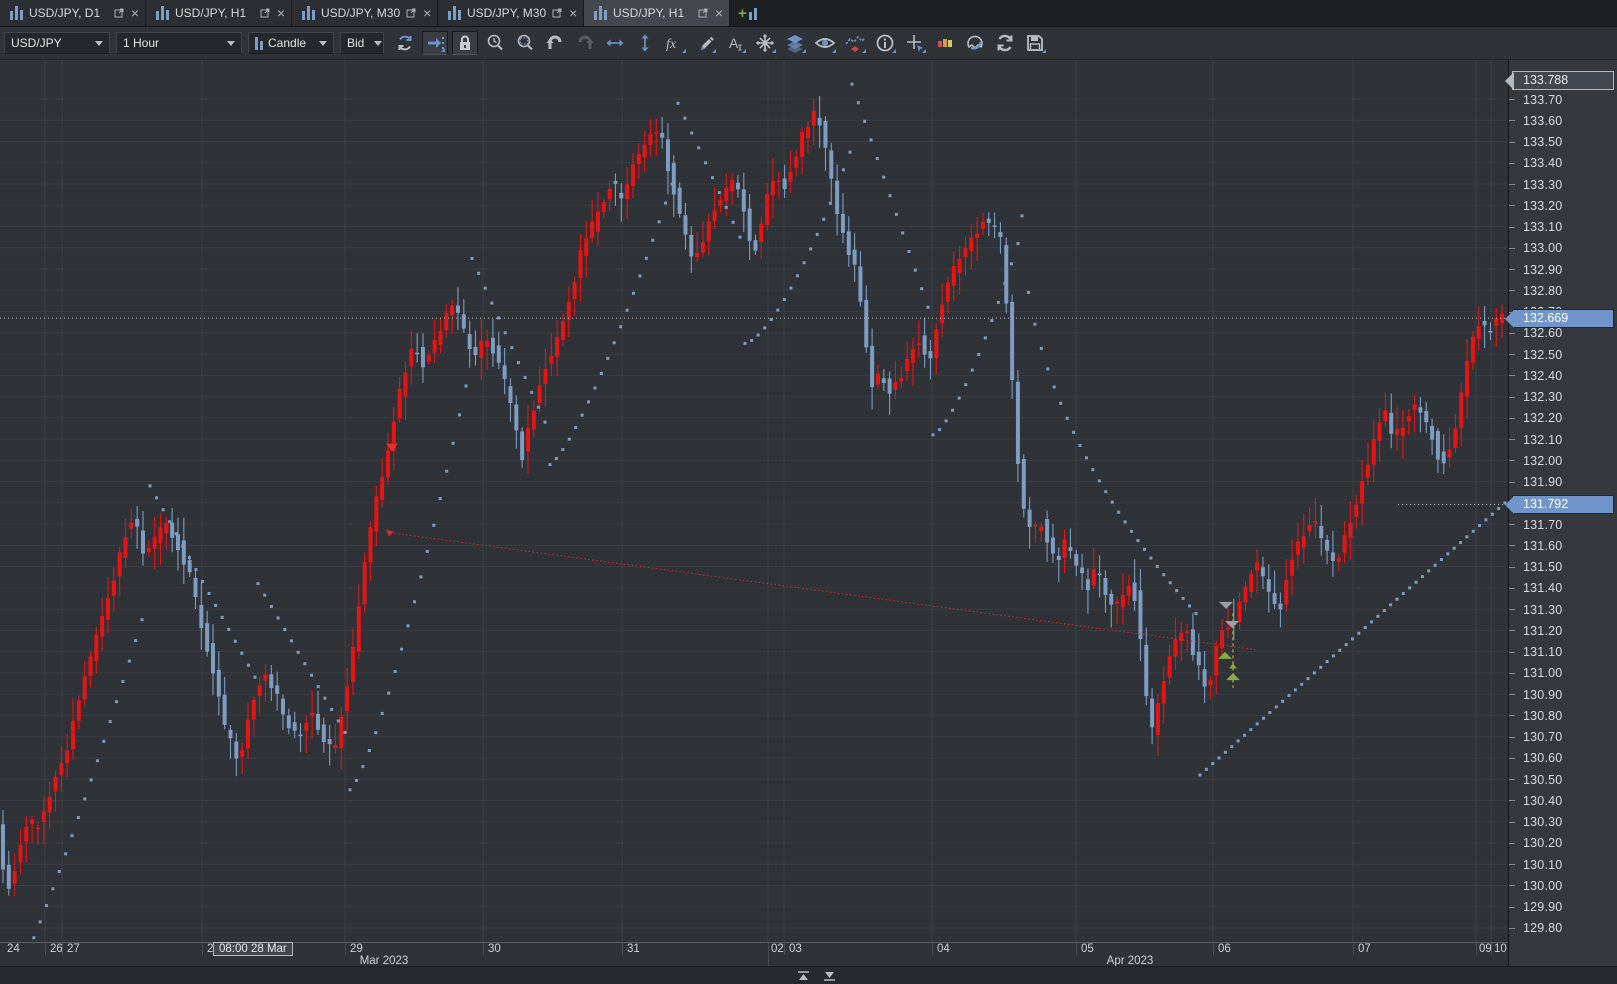 Image resolution: width=1617 pixels, height=984 pixels. Describe the element at coordinates (507, 13) in the screenshot. I see `tab-label: USD/JPY, M30` at that location.